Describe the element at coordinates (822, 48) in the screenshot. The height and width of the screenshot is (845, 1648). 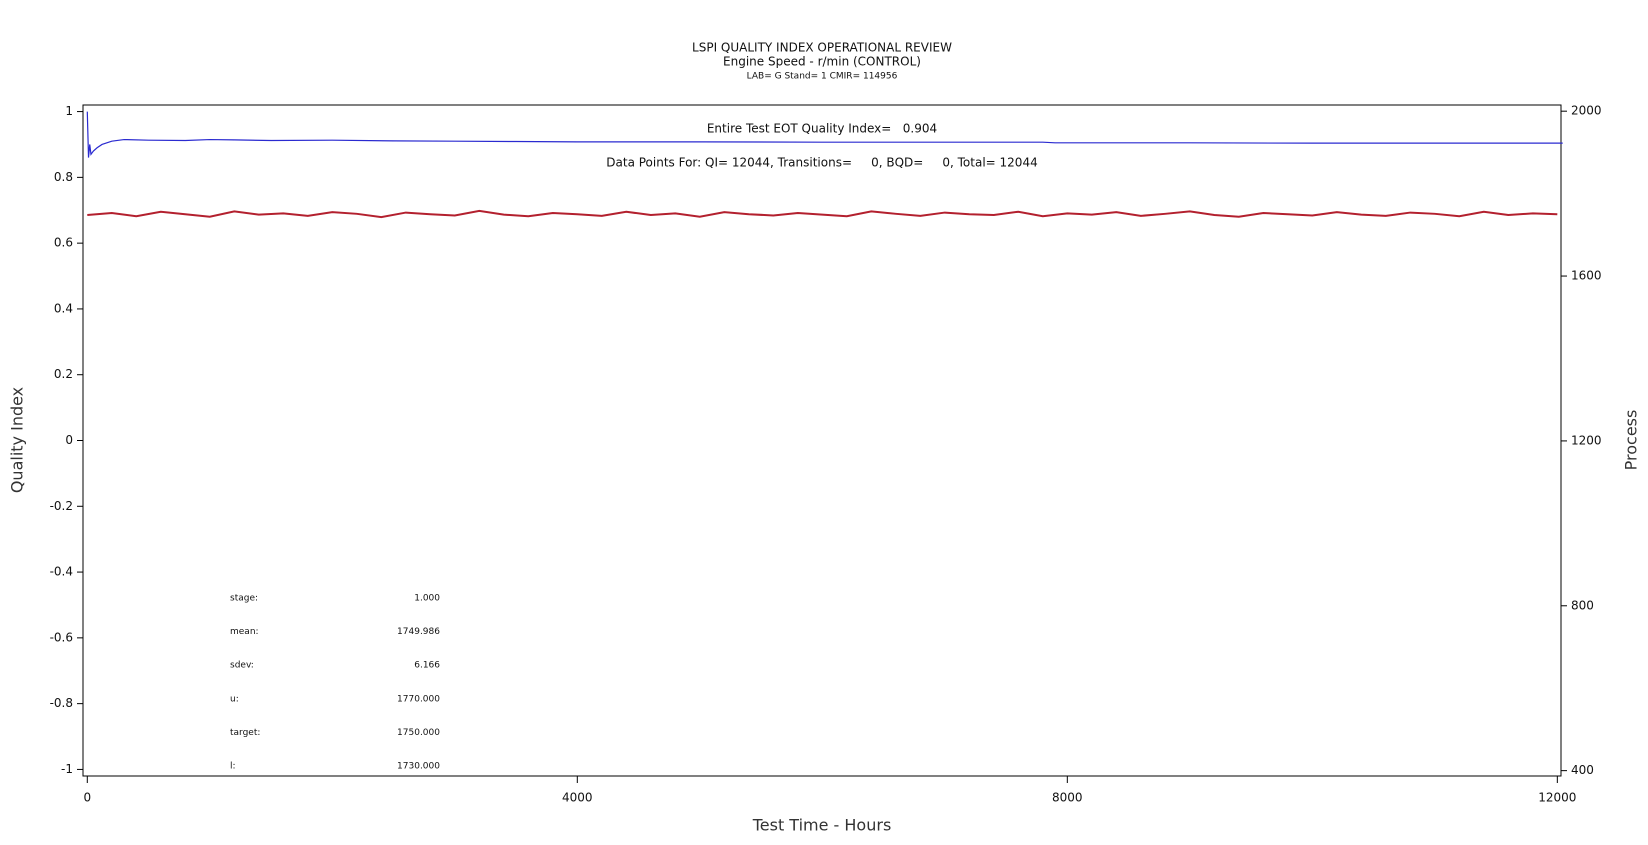
I see `chart-title: LSPI QUALITY INDEX OPERATIONAL REVIEW` at that location.